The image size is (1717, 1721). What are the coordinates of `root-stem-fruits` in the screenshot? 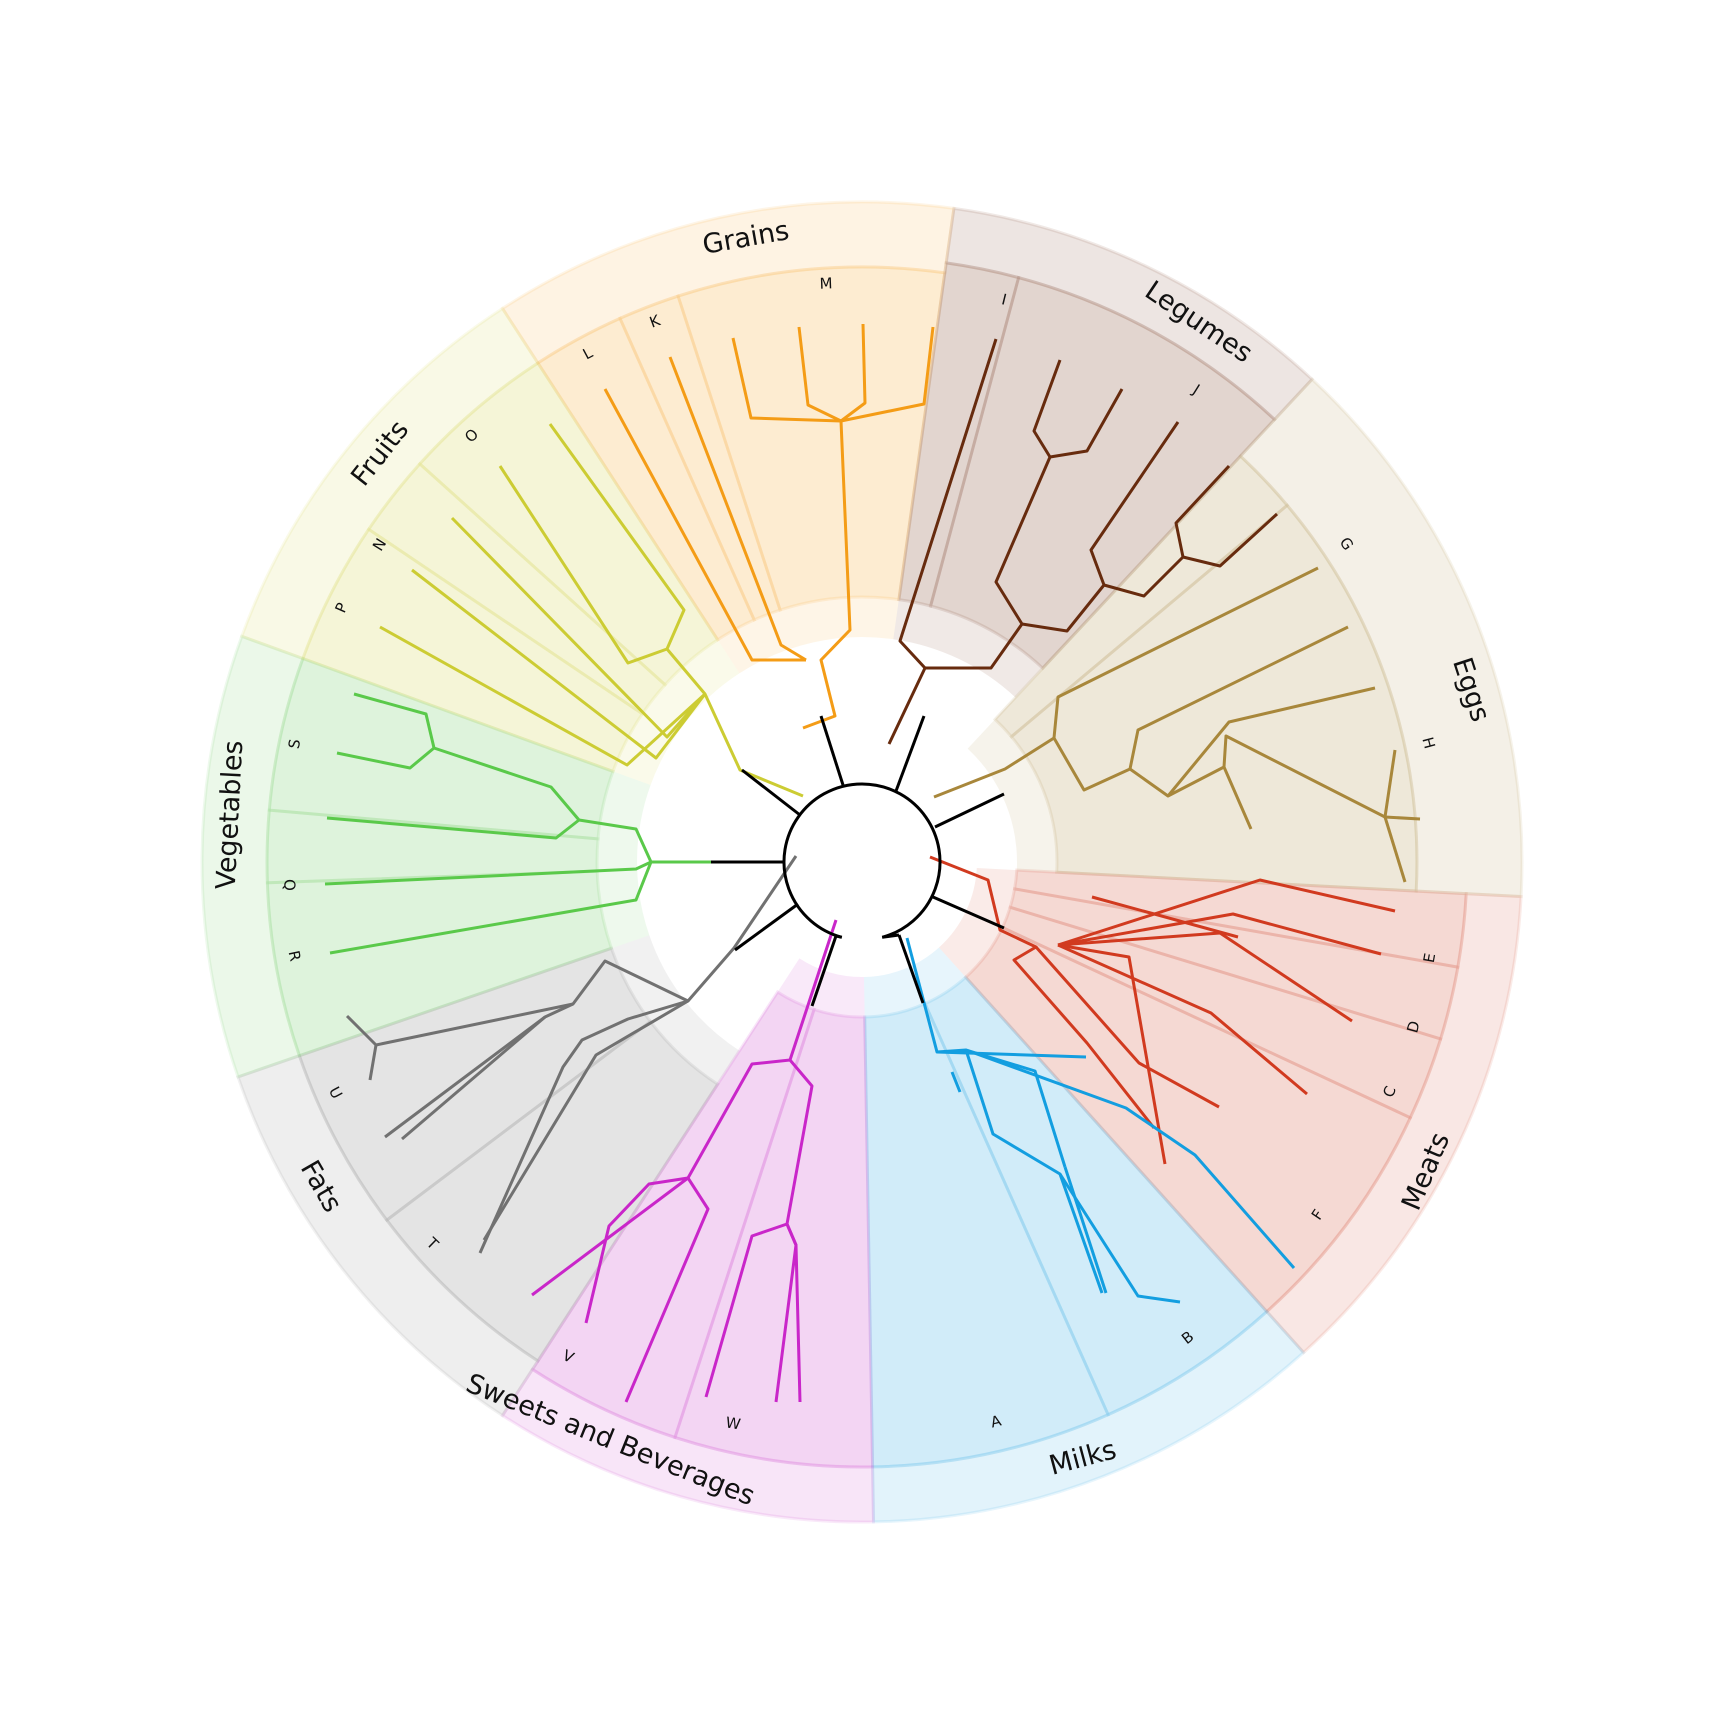 It's located at (771, 792).